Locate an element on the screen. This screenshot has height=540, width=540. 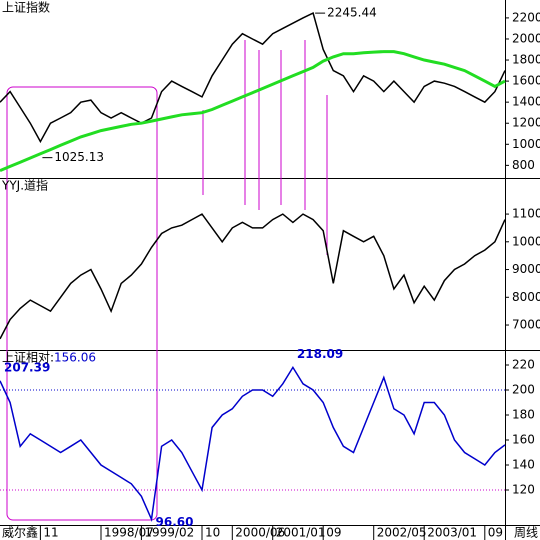
data-label: 2245.44 is located at coordinates (352, 13).